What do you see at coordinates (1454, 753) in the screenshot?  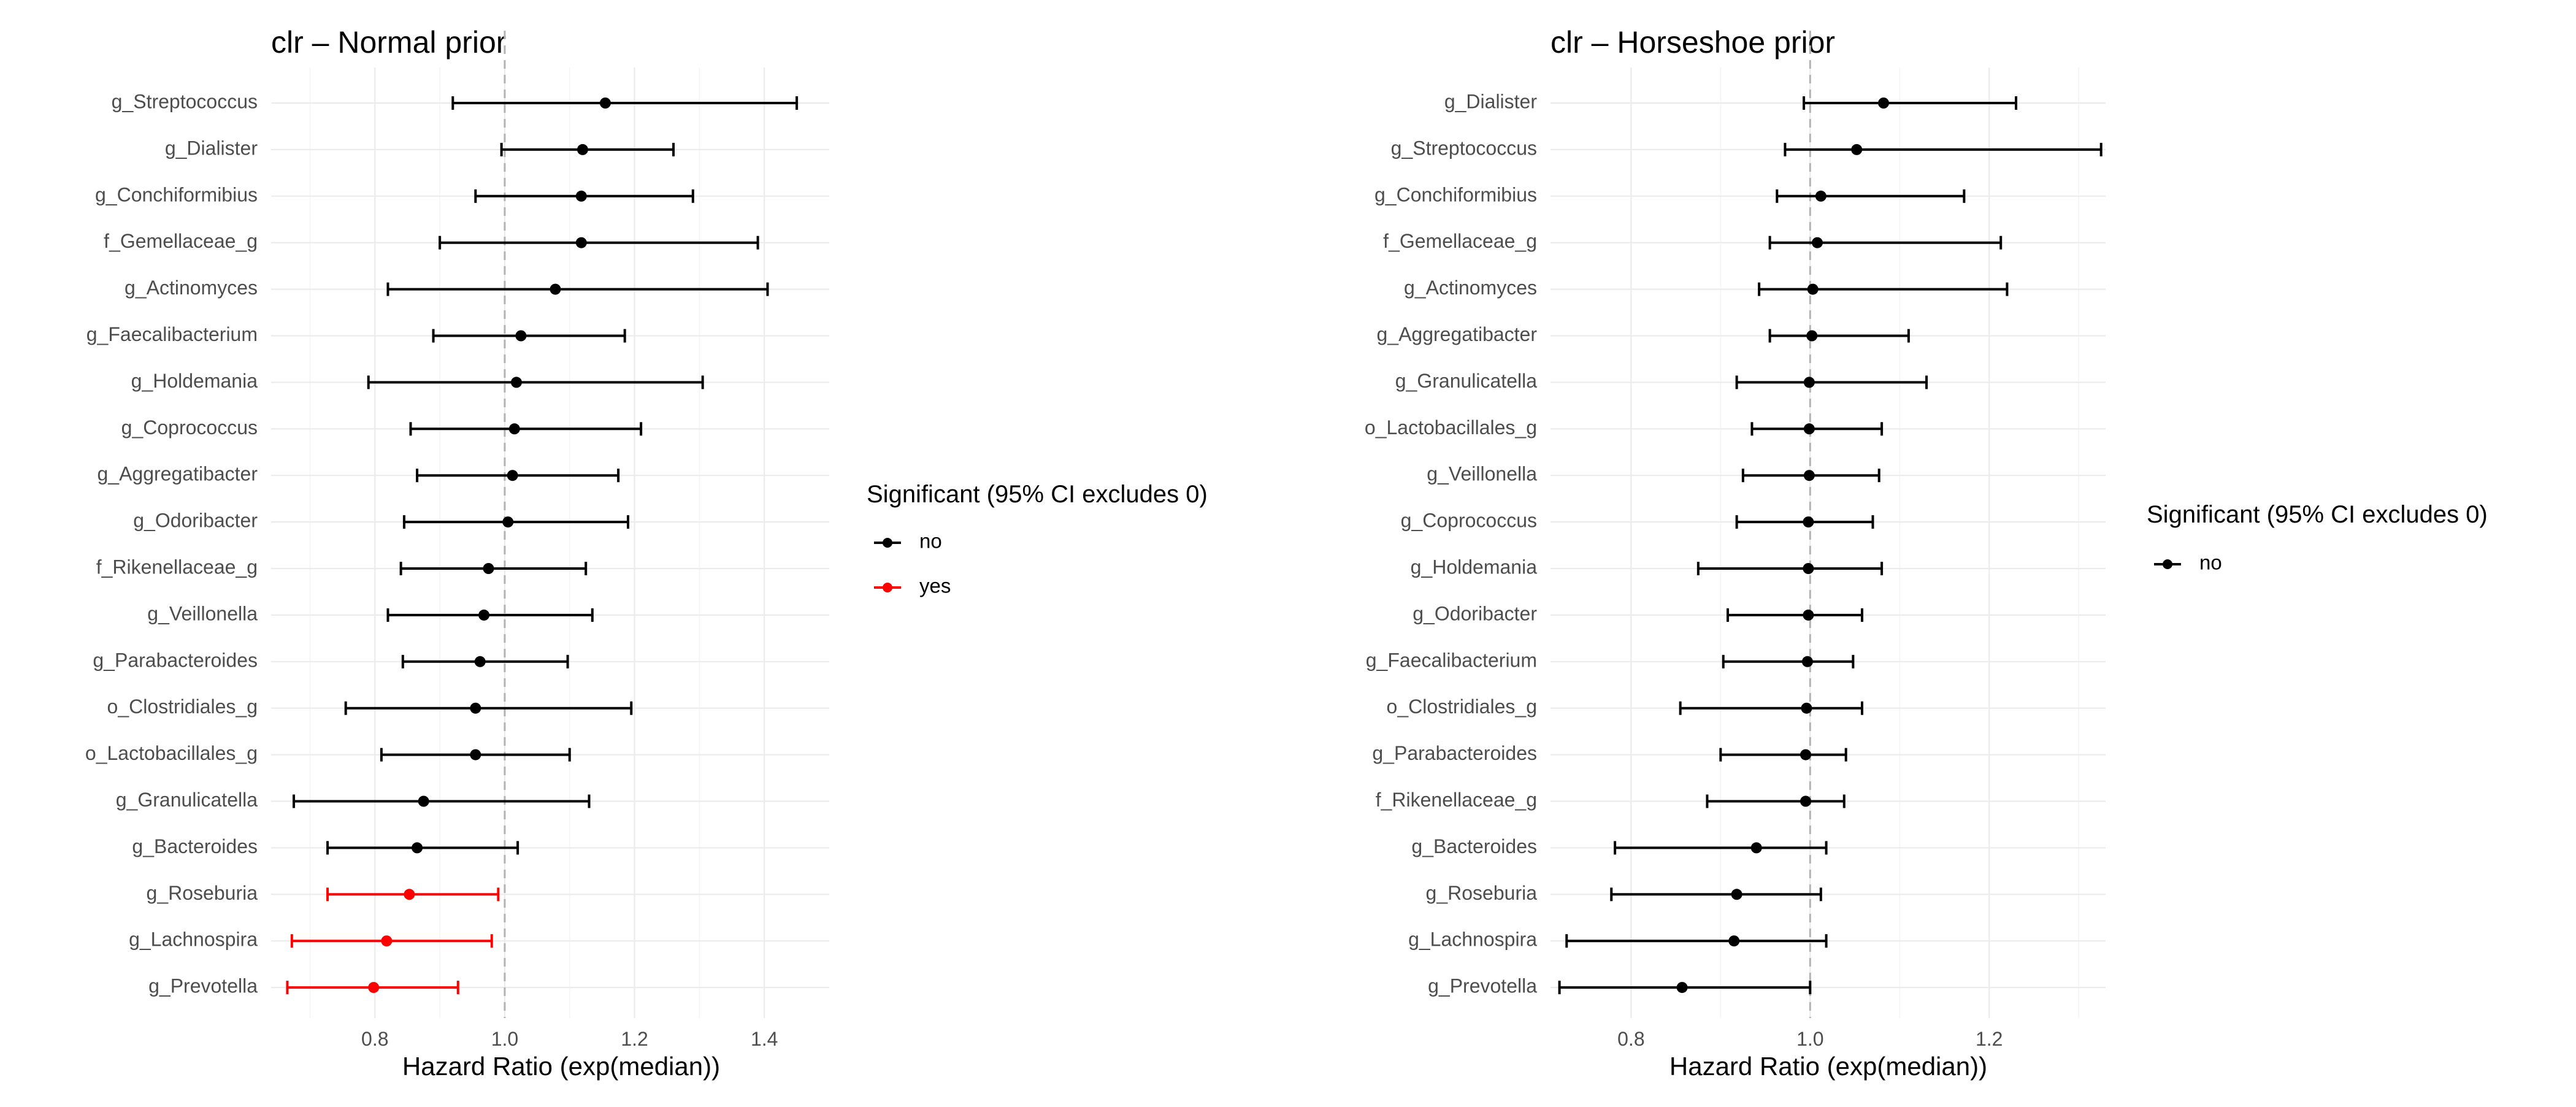 I see `y-tick-label: g_Parabacteroides` at bounding box center [1454, 753].